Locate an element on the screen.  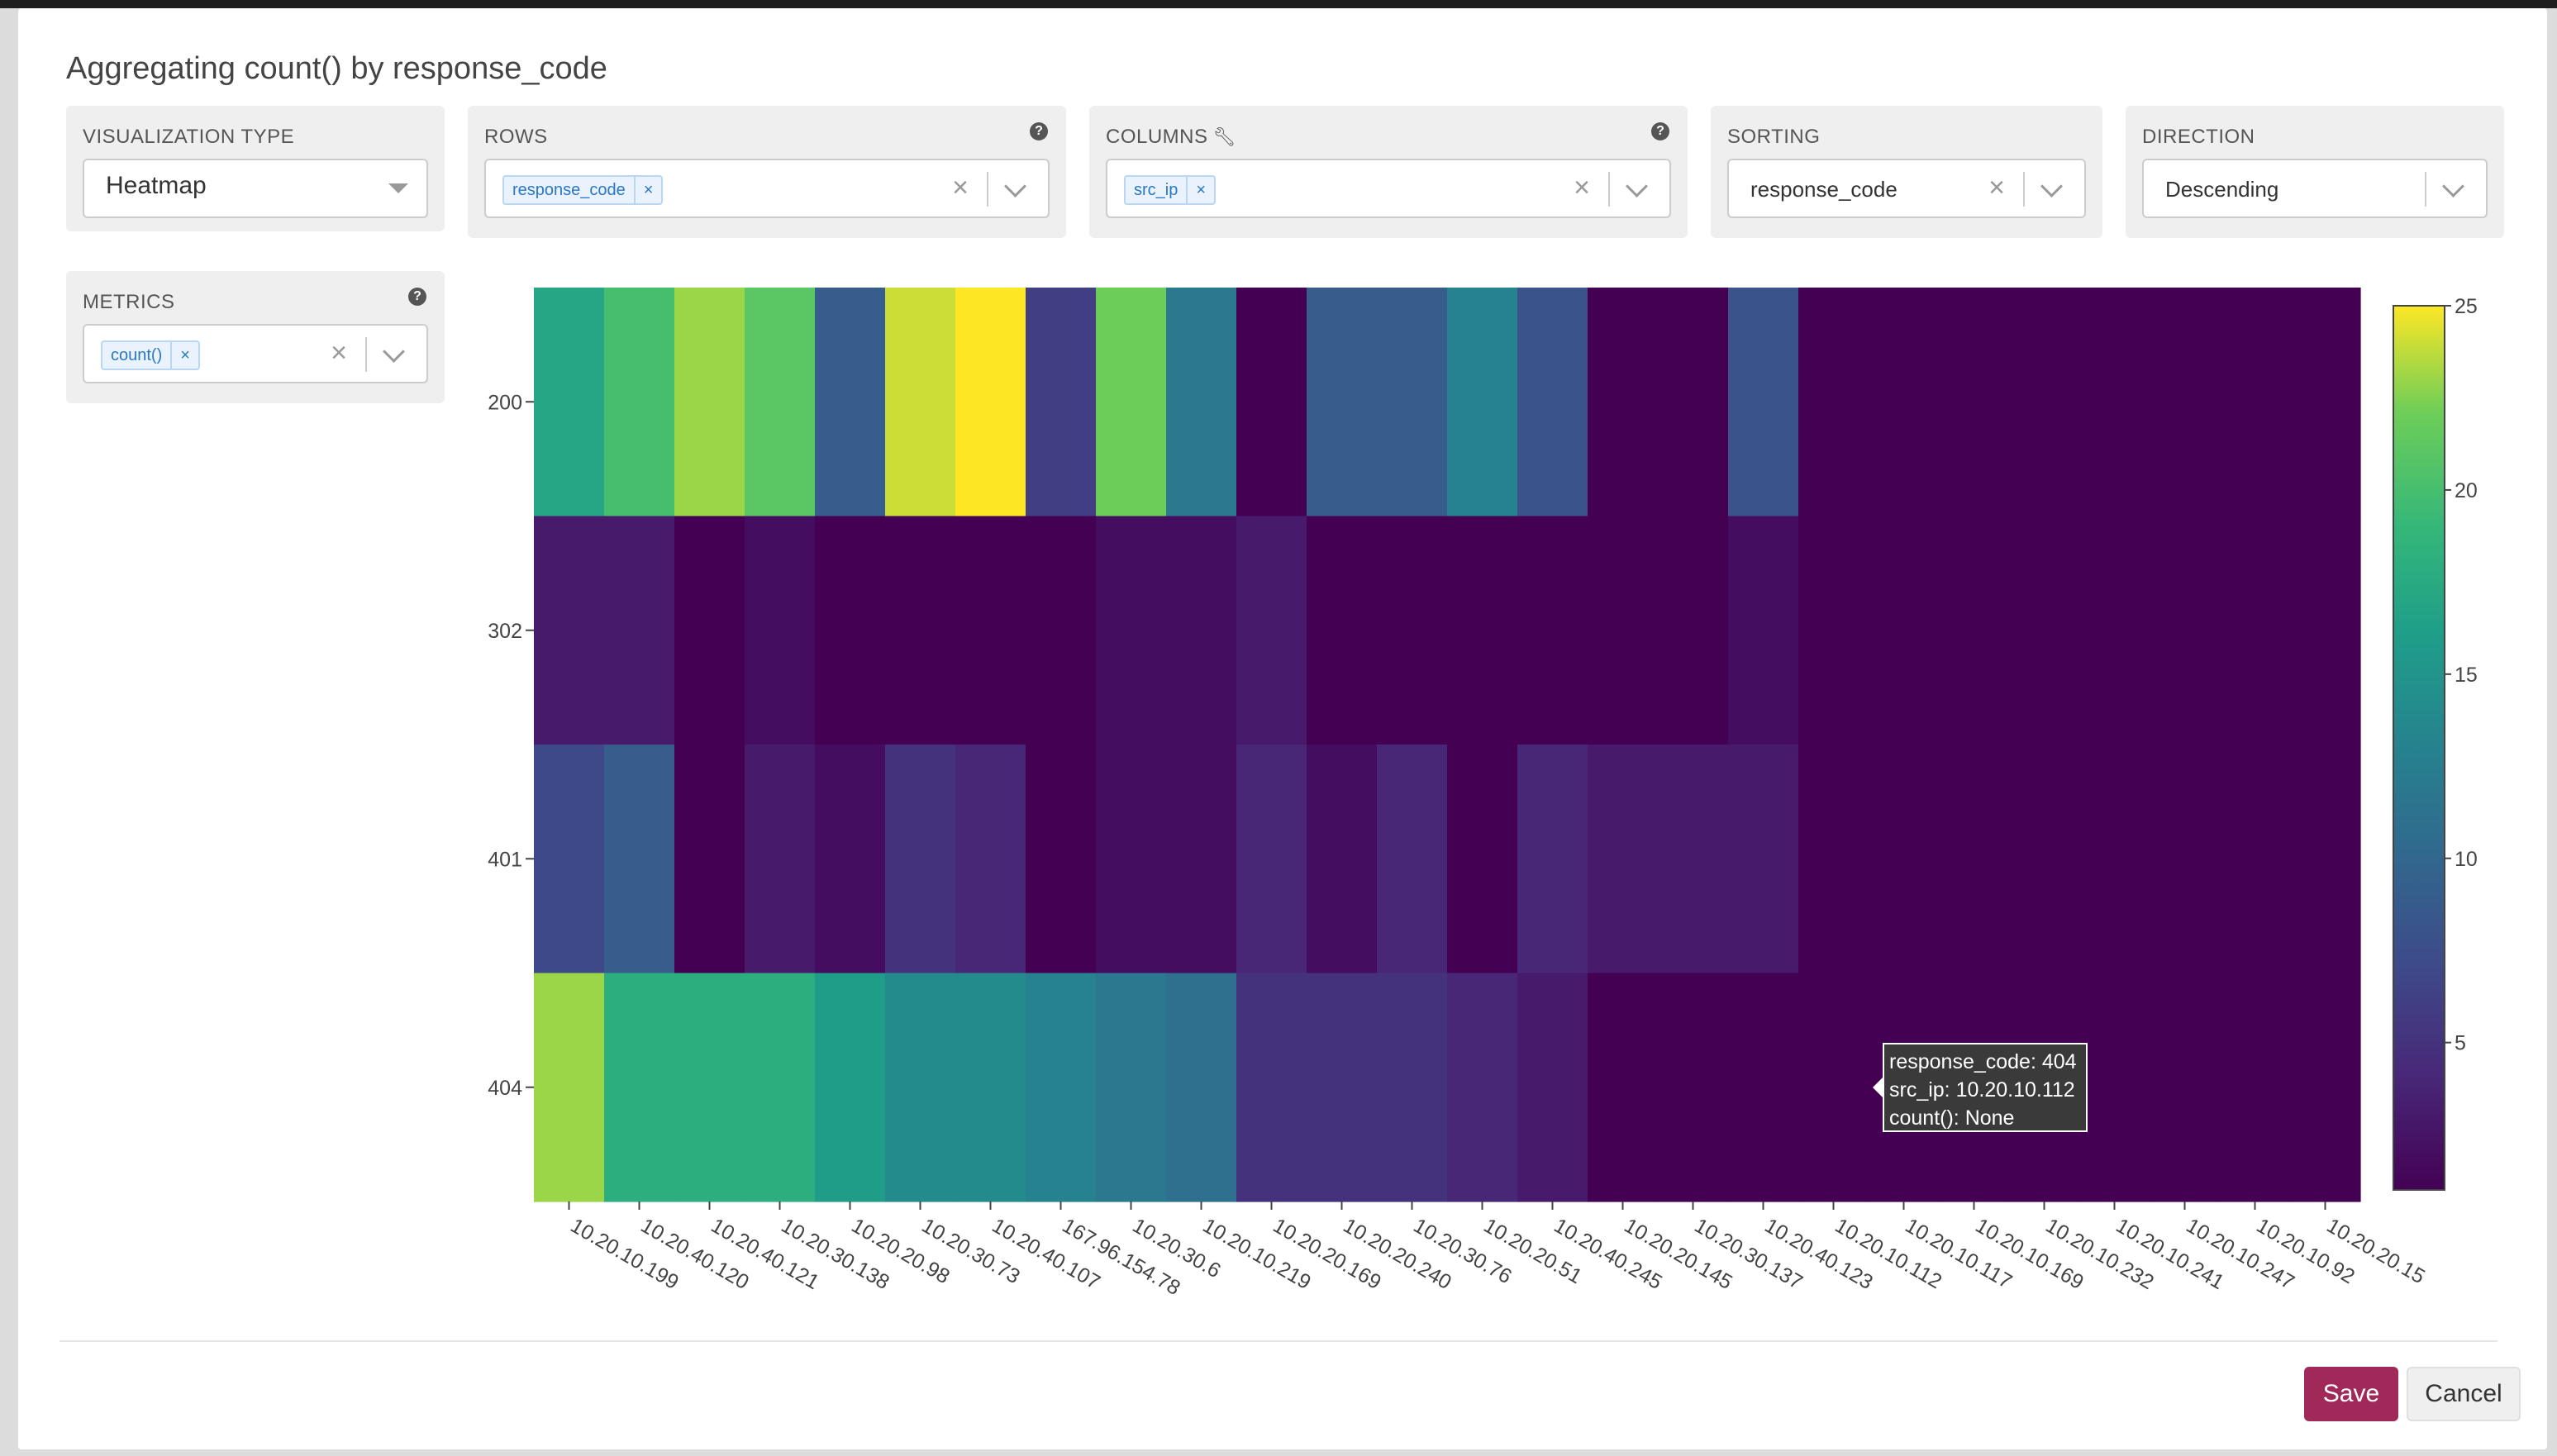
columns-multiselect: src_ip × × is located at coordinates (1388, 188).